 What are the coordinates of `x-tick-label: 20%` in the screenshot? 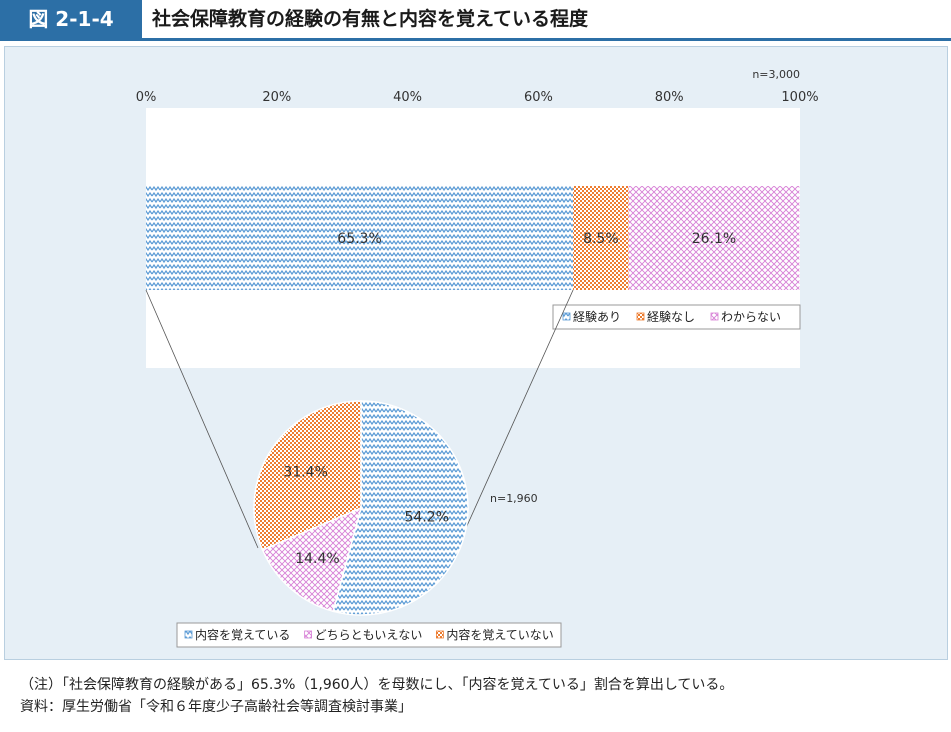 It's located at (276, 97).